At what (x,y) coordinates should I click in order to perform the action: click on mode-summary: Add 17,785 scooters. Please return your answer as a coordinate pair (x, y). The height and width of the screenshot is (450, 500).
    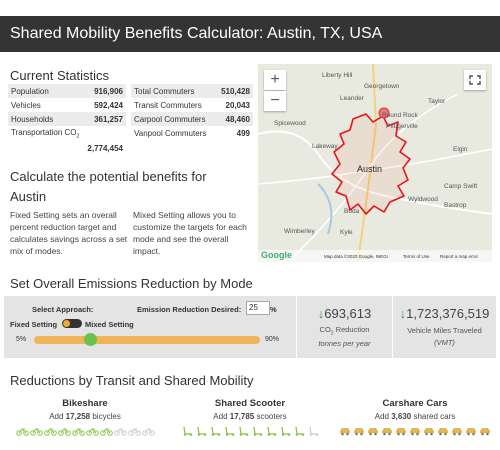
    Looking at the image, I should click on (250, 416).